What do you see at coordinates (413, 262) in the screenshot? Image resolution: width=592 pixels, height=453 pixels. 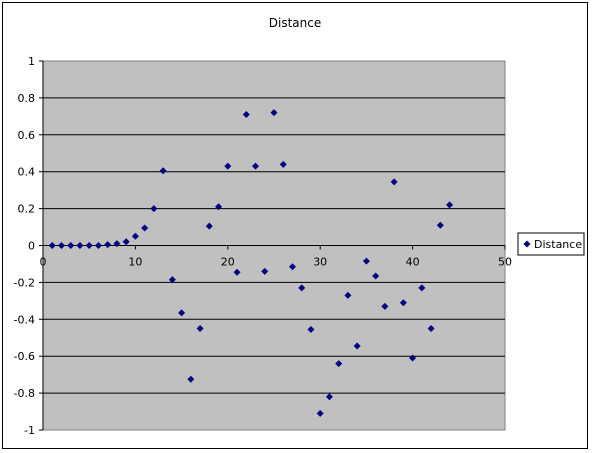 I see `x-tick-label-4: 40` at bounding box center [413, 262].